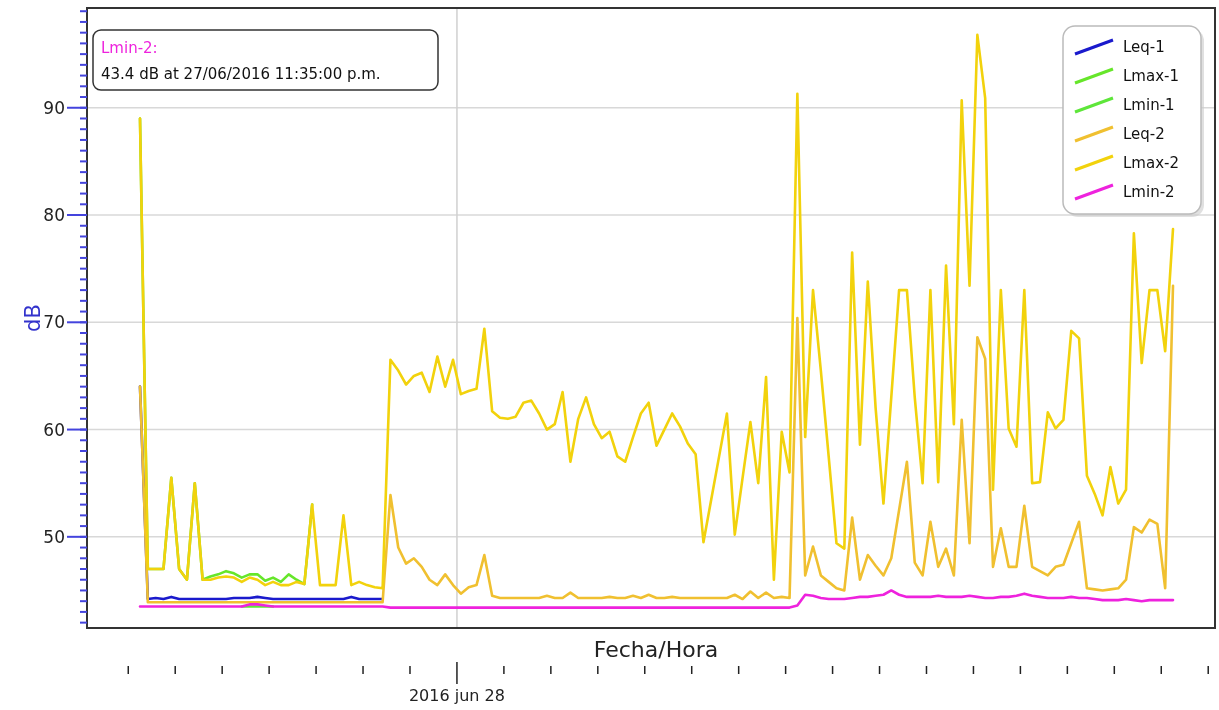 Image resolution: width=1219 pixels, height=710 pixels. What do you see at coordinates (54, 429) in the screenshot?
I see `y-tick-label: 60` at bounding box center [54, 429].